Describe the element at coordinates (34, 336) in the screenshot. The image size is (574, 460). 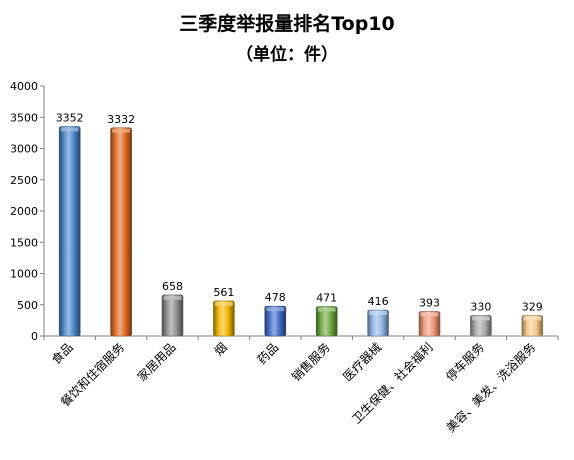
I see `y-tick-label: 0` at that location.